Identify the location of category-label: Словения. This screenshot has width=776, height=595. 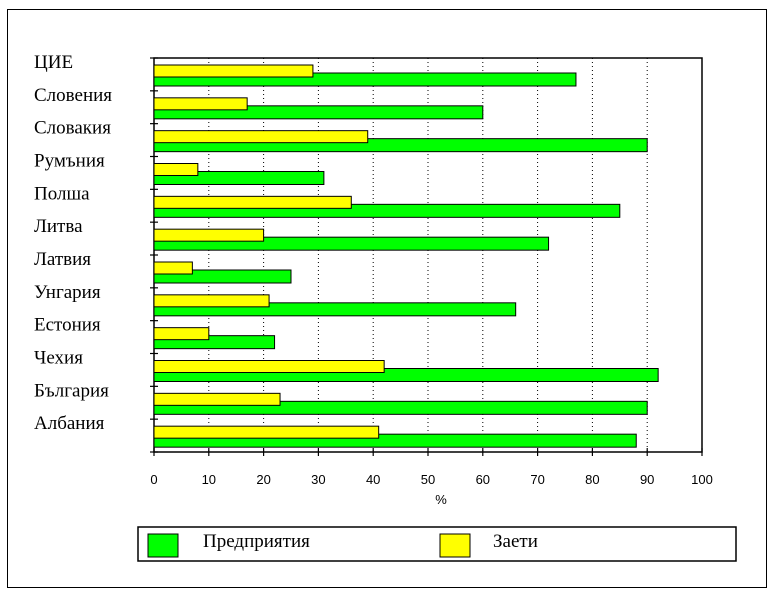
(73, 95).